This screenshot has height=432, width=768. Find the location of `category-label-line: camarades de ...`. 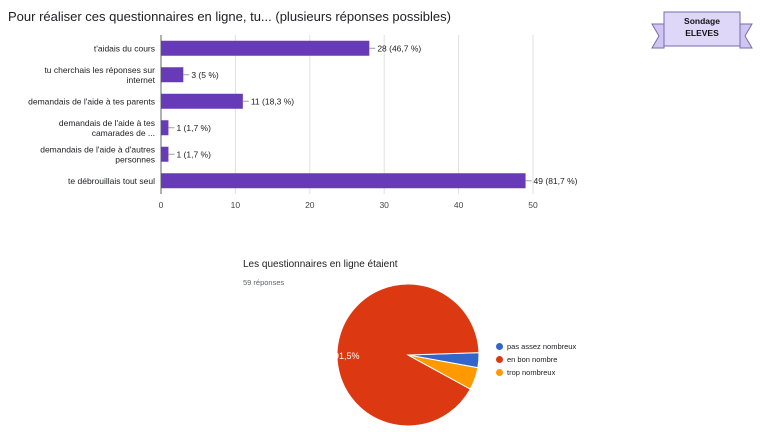

category-label-line: camarades de ... is located at coordinates (123, 133).